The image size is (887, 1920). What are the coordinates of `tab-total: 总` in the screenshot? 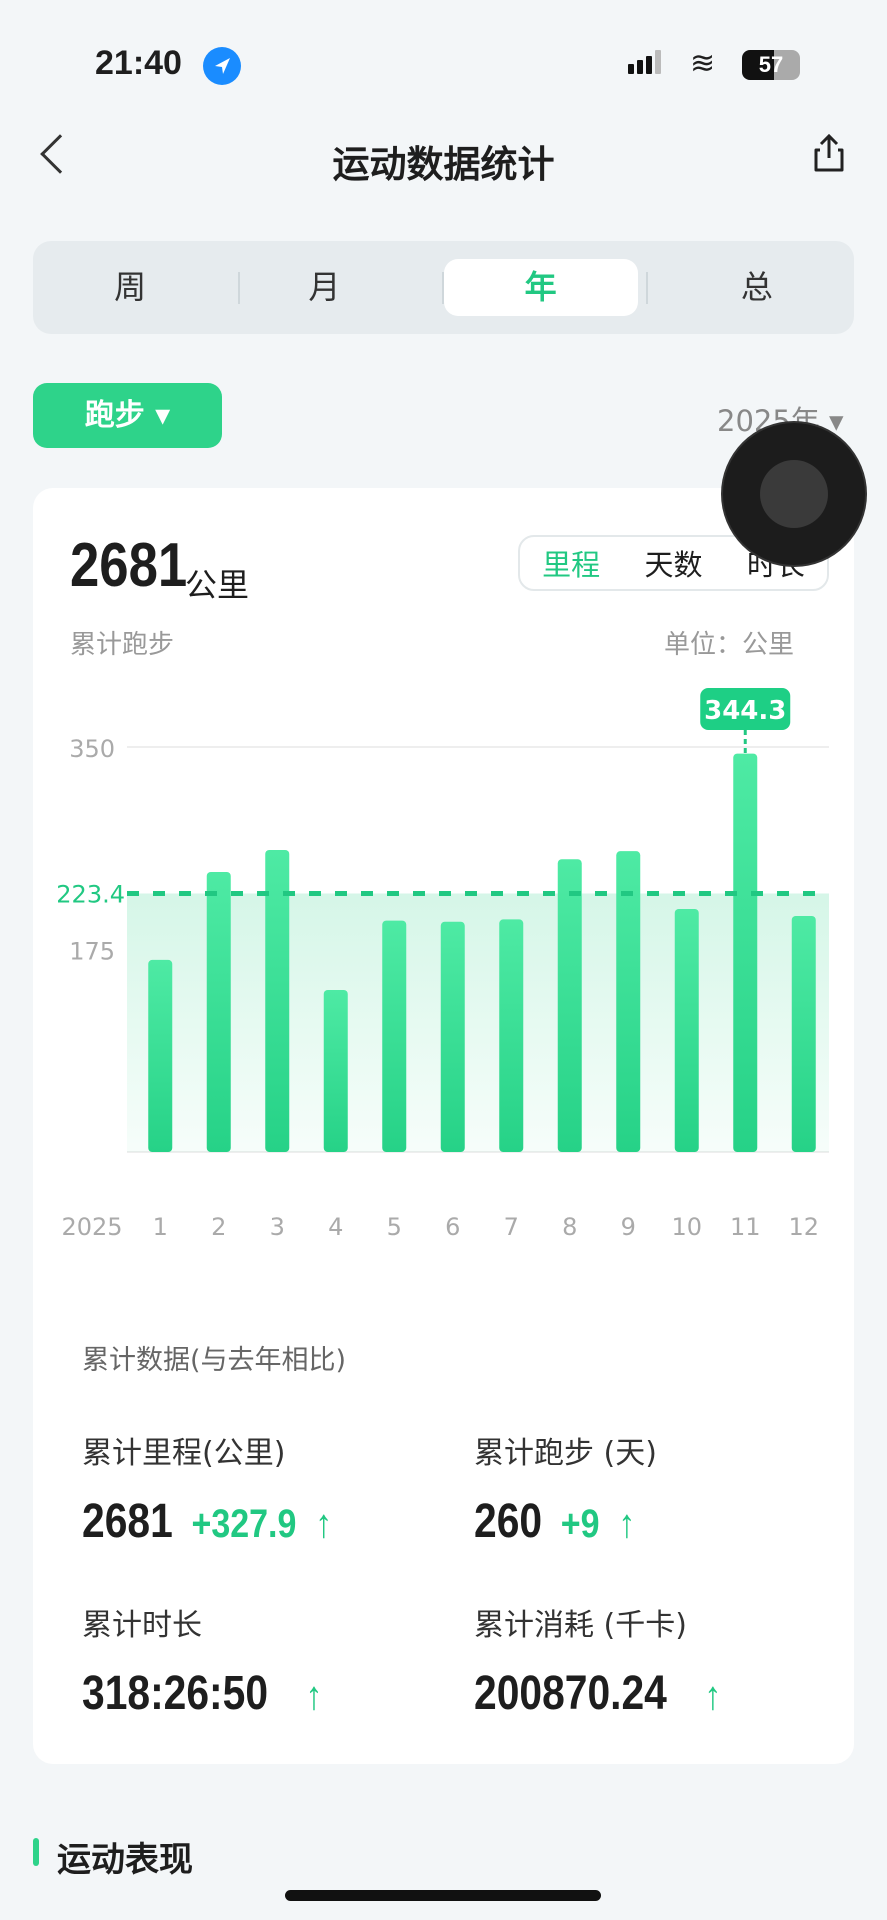 It's located at (756, 287).